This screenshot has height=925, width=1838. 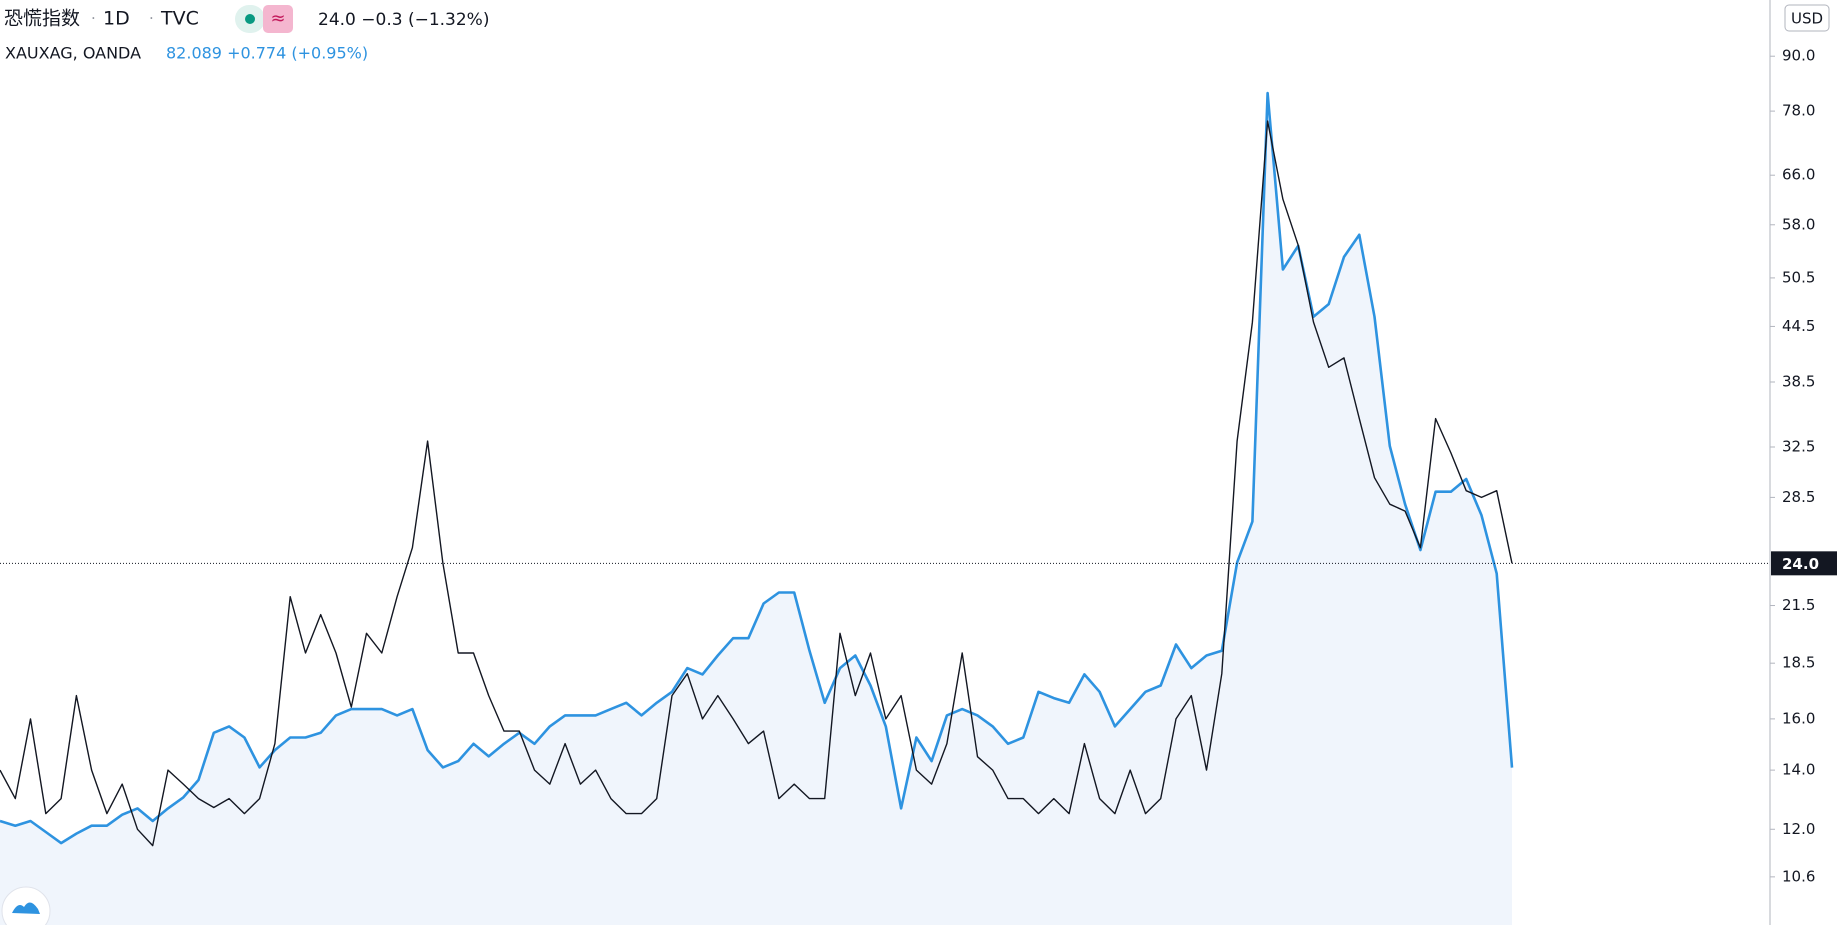 I want to click on y-tick-label: 38.5, so click(x=1798, y=382).